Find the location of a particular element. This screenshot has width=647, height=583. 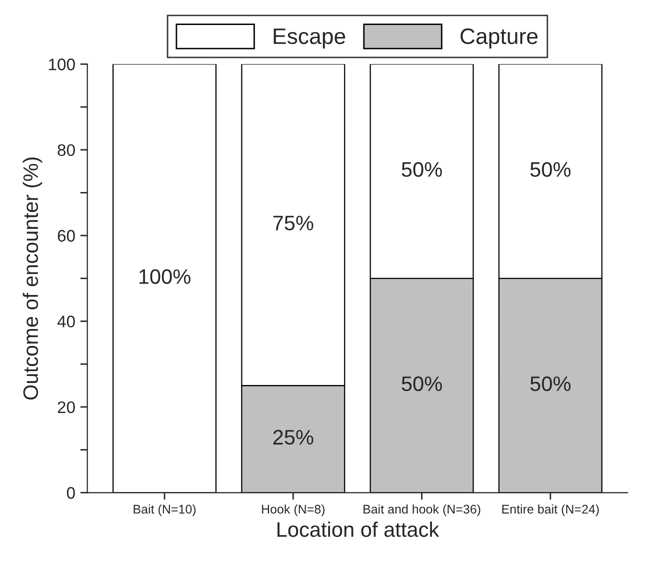

data-label: 25% is located at coordinates (293, 437).